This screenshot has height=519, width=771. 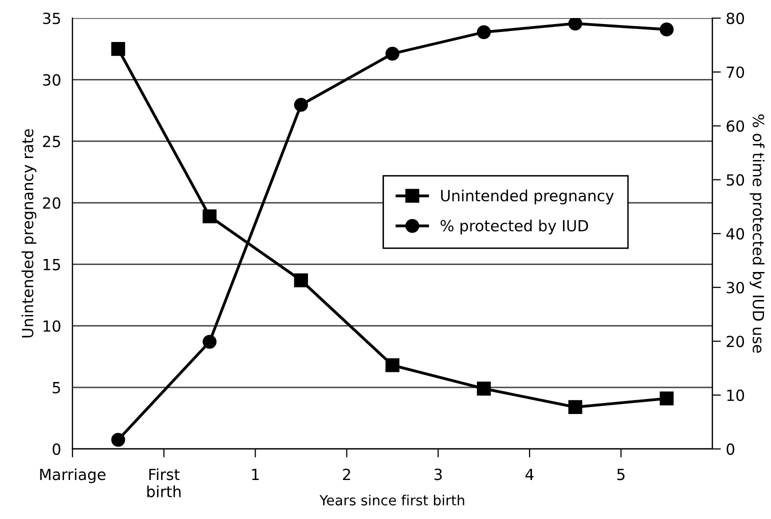 What do you see at coordinates (735, 288) in the screenshot?
I see `y2-tick-label: 30` at bounding box center [735, 288].